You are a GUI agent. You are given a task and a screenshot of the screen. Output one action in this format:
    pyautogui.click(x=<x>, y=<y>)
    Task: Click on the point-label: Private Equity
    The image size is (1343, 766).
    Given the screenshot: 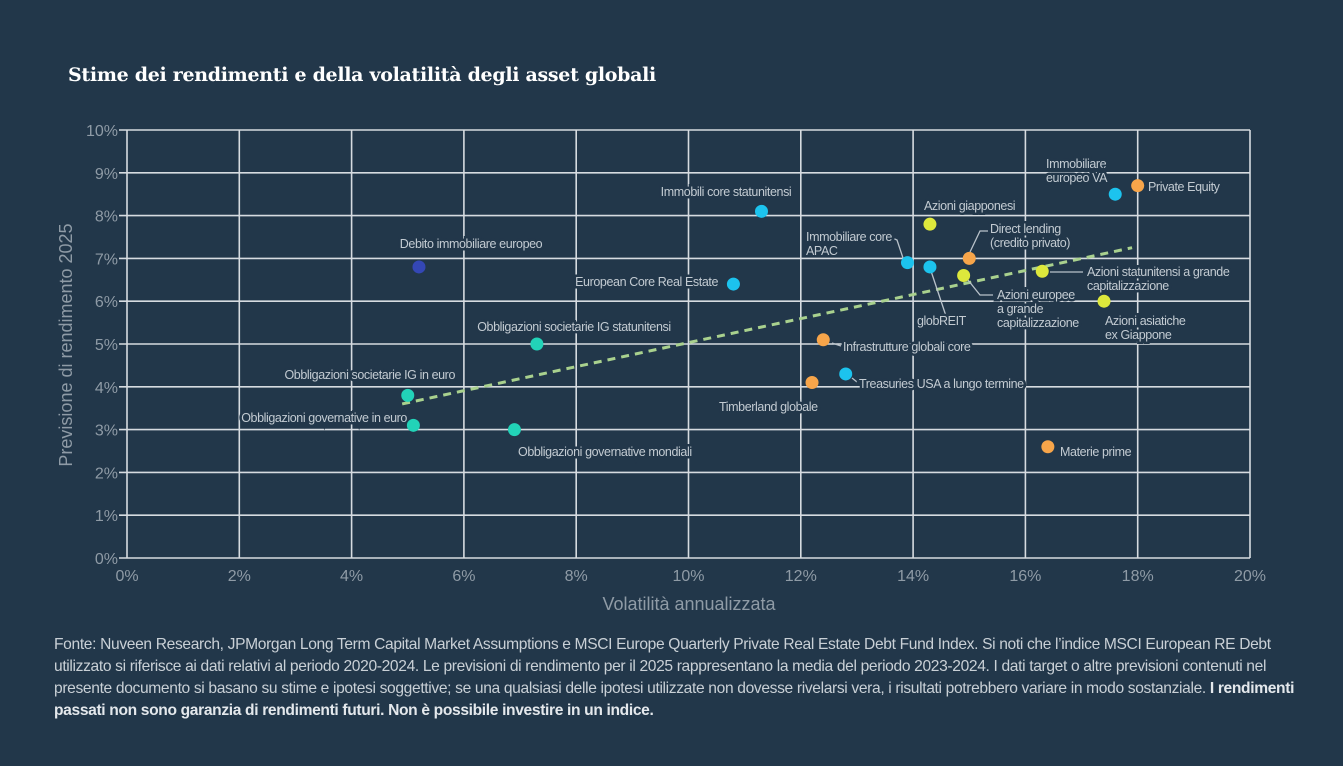 What is the action you would take?
    pyautogui.click(x=1185, y=187)
    